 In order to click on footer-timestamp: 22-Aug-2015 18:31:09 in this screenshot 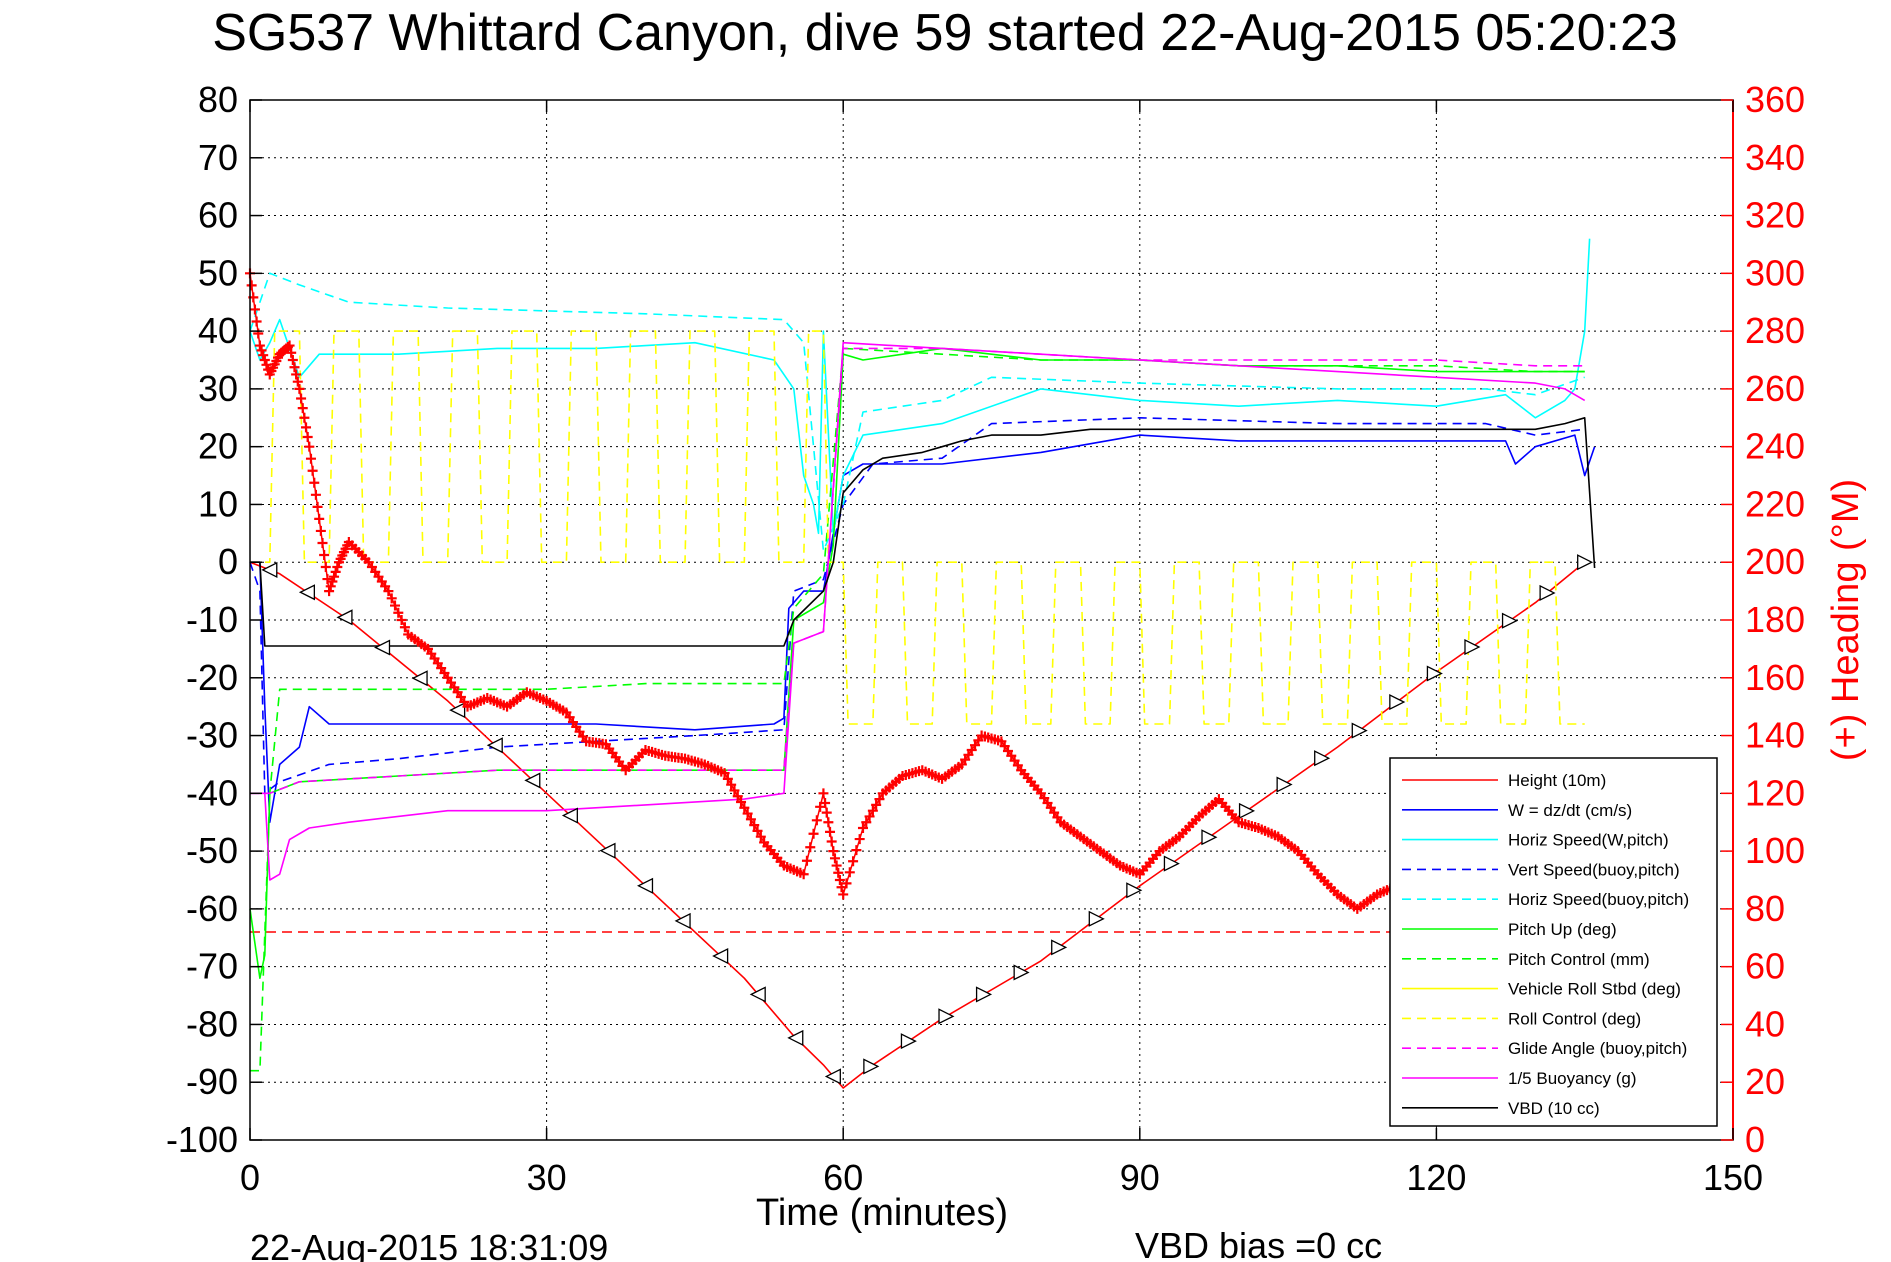, I will do `click(429, 1244)`.